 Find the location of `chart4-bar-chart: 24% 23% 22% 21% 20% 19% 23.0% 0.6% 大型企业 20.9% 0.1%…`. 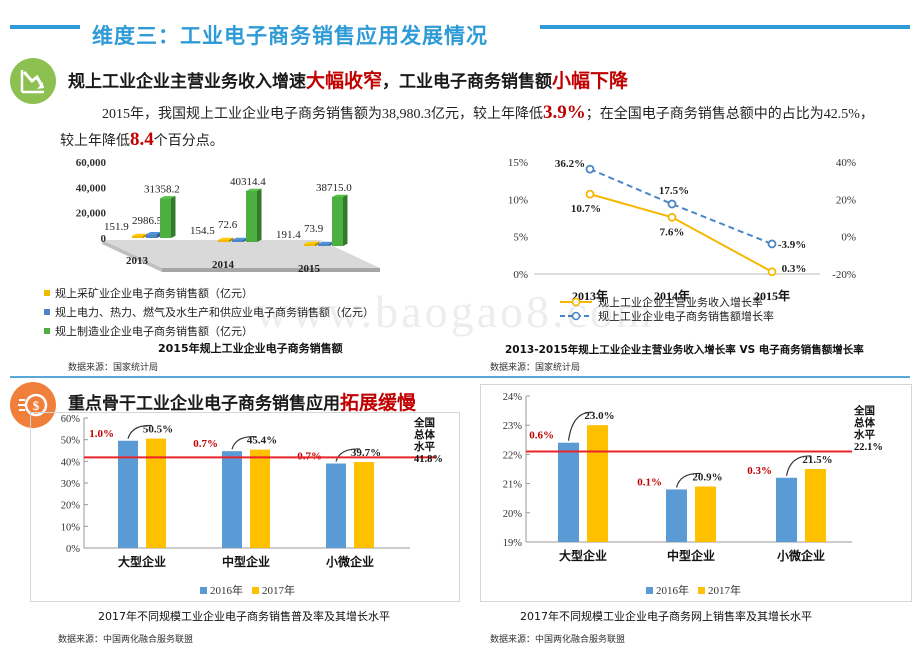

chart4-bar-chart: 24% 23% 22% 21% 20% 19% 23.0% 0.6% 大型企业 20.9% 0.1%… is located at coordinates (693, 494).